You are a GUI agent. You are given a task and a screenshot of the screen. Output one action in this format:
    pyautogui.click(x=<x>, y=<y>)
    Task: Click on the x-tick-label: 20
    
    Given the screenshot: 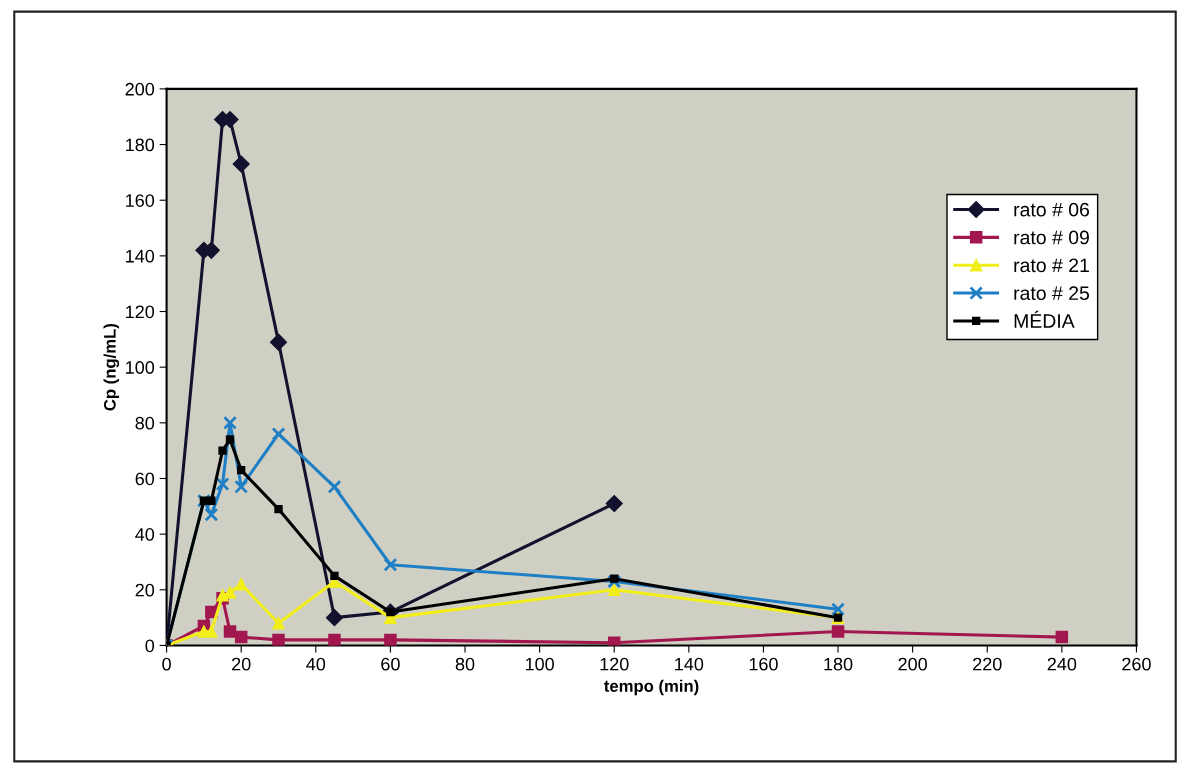 What is the action you would take?
    pyautogui.click(x=241, y=664)
    